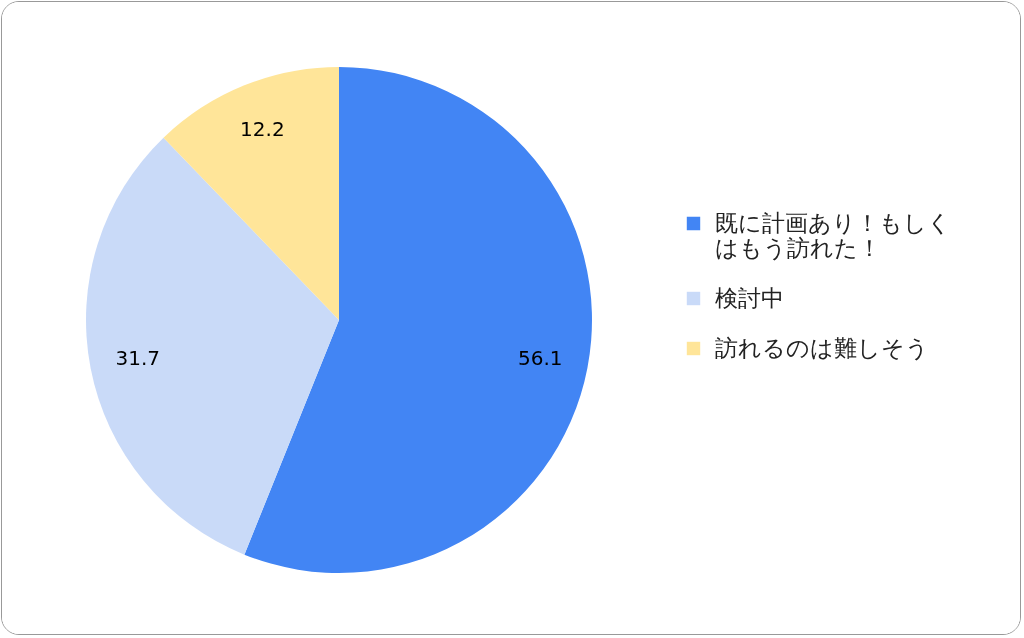  I want to click on pie-slice, so click(251, 193).